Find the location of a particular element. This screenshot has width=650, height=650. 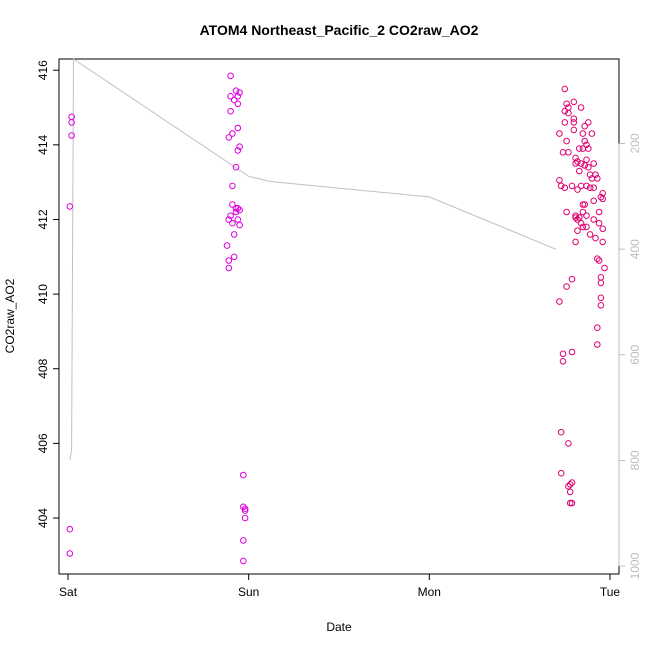

y-axis-label: CO2raw_AO2 is located at coordinates (10, 315).